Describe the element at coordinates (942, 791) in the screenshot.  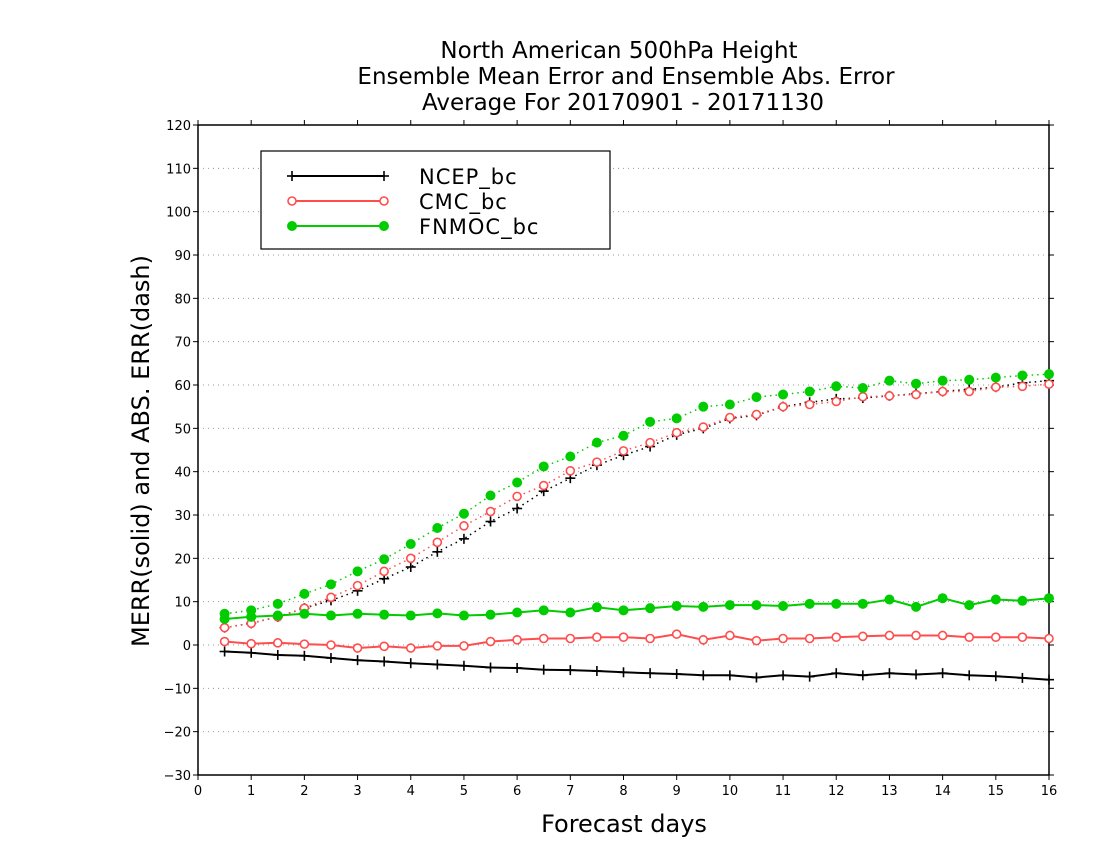
I see `x-tick-label: 14` at that location.